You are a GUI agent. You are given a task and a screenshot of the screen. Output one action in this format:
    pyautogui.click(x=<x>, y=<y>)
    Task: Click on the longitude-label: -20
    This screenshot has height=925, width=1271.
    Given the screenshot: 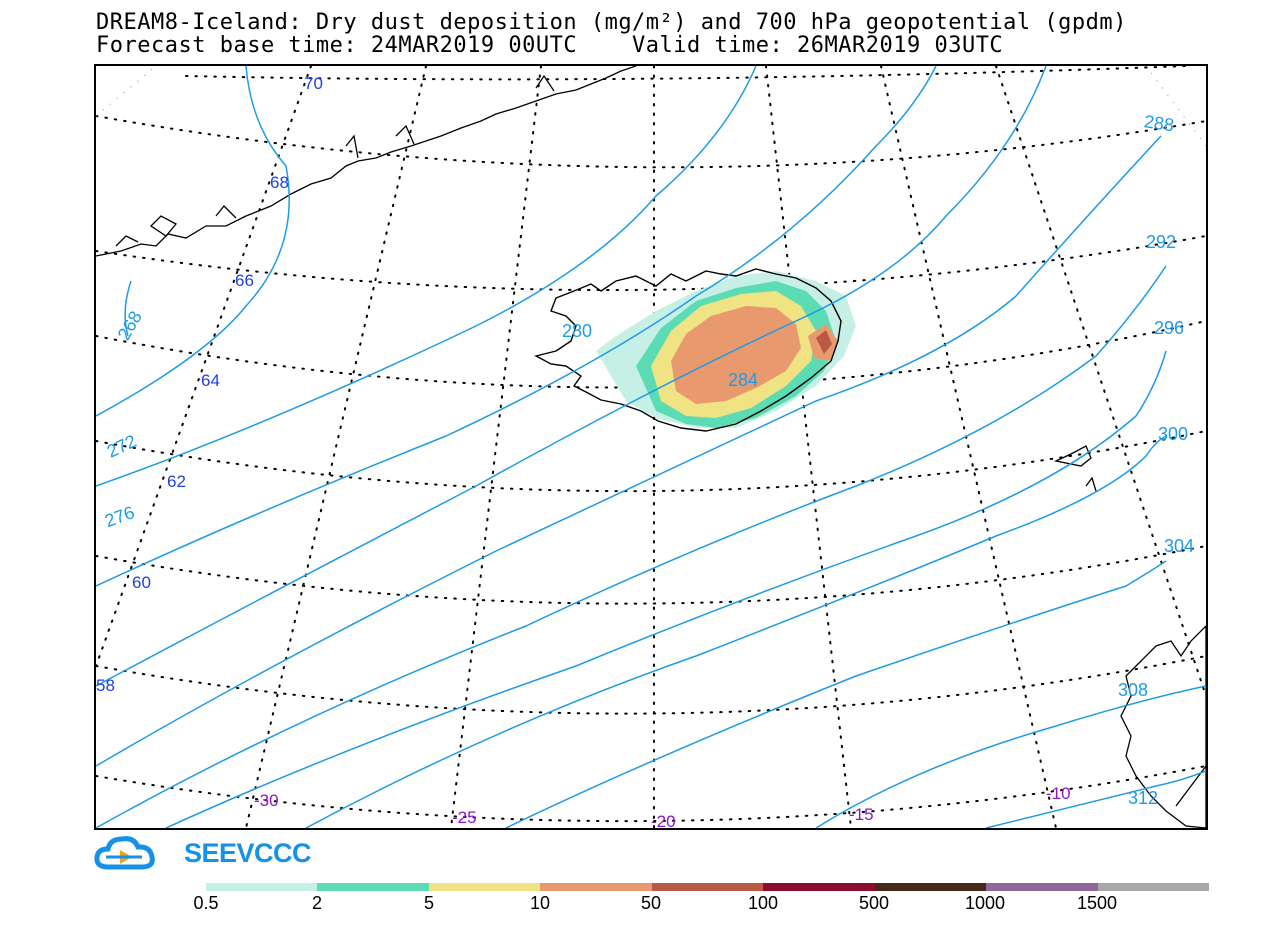 What is the action you would take?
    pyautogui.click(x=663, y=820)
    